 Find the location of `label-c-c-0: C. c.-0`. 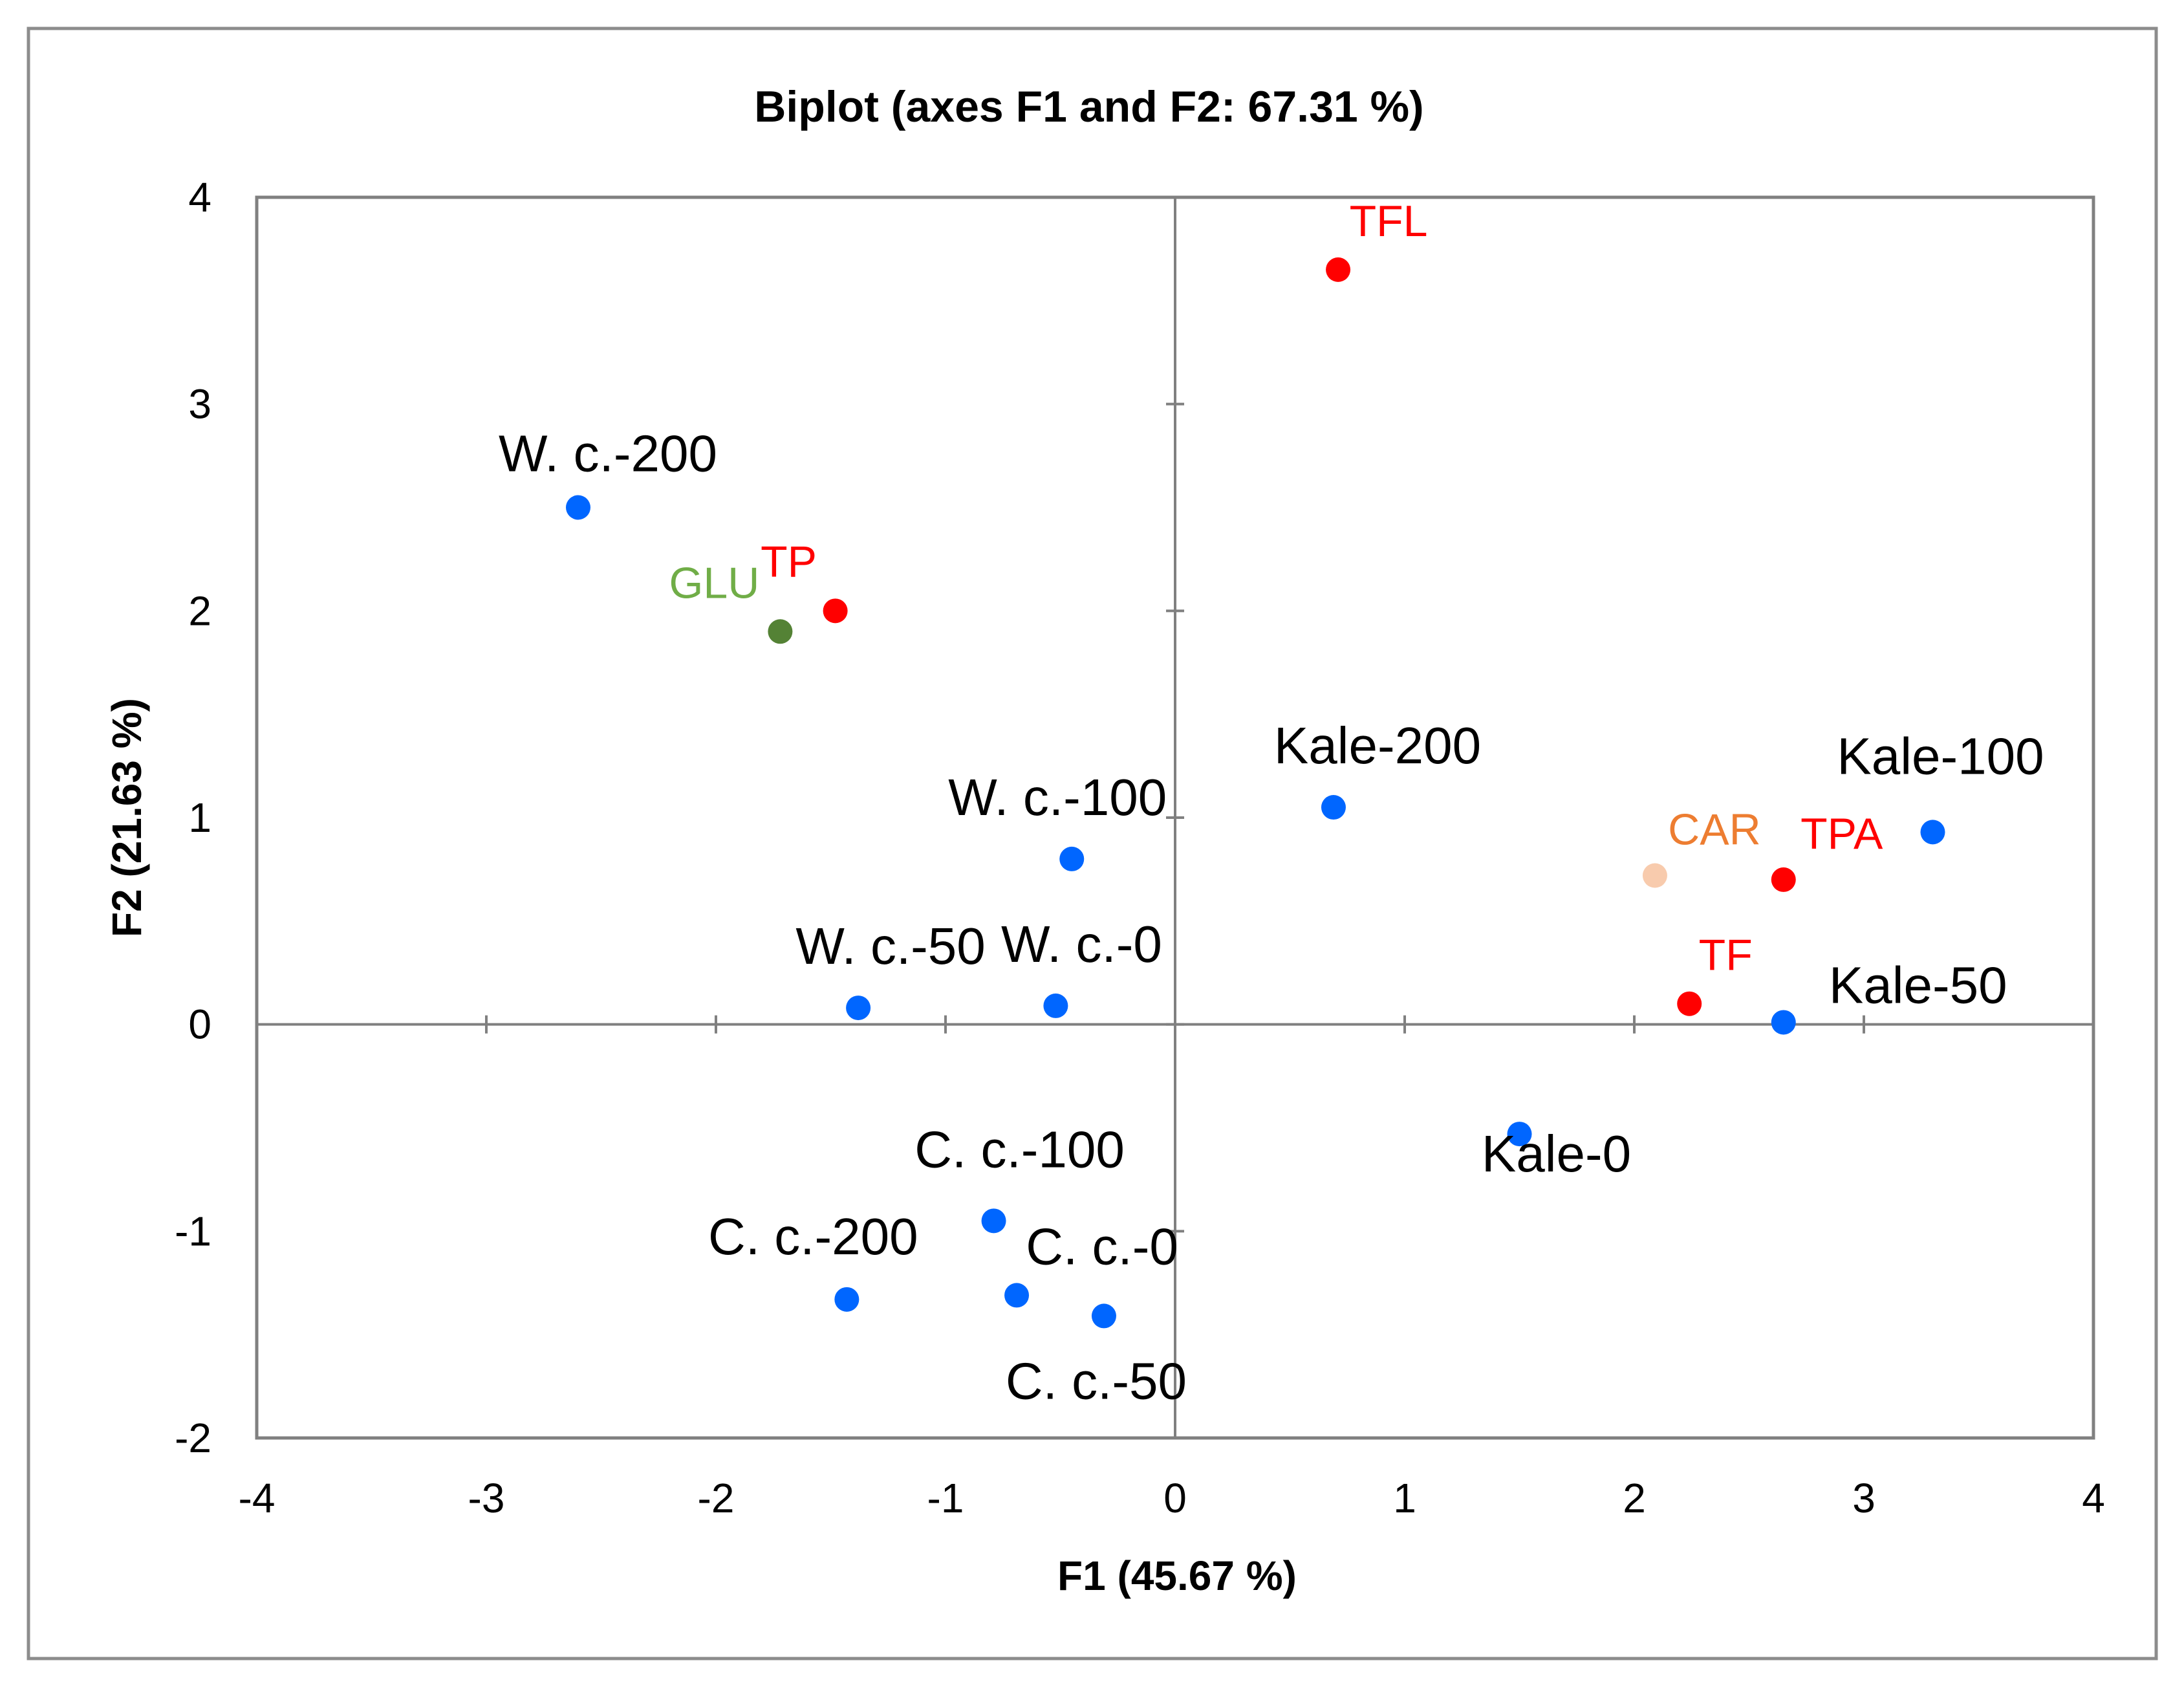

label-c-c-0: C. c.-0 is located at coordinates (1102, 1246).